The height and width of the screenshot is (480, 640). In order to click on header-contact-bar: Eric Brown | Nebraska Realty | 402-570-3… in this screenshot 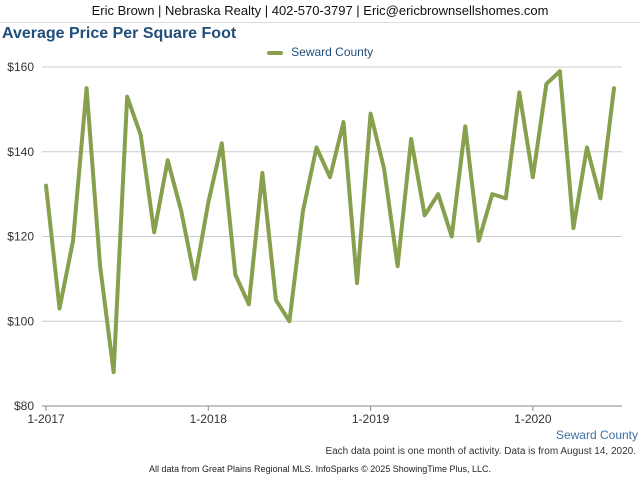, I will do `click(320, 11)`.